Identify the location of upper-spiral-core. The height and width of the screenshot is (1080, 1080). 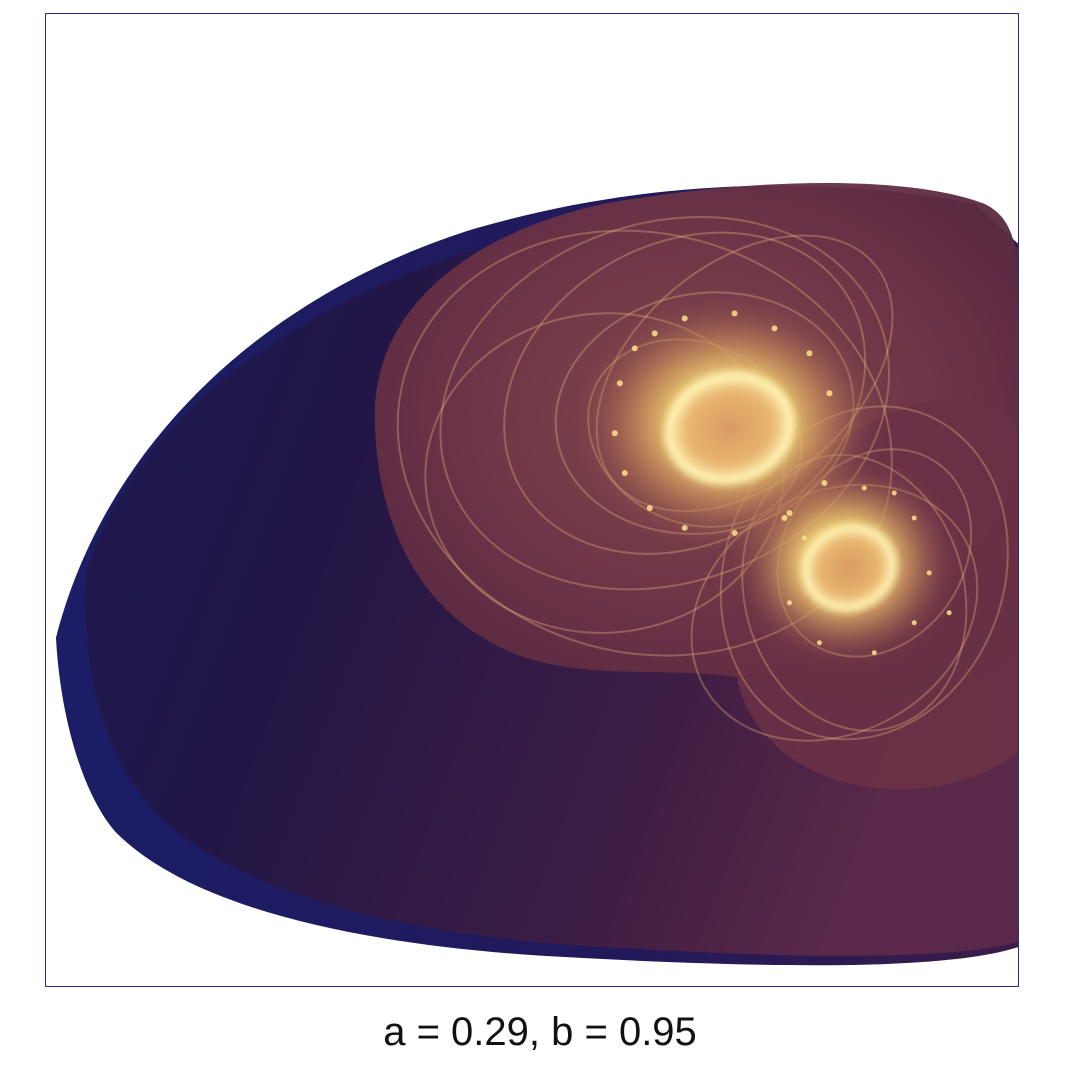
(729, 428).